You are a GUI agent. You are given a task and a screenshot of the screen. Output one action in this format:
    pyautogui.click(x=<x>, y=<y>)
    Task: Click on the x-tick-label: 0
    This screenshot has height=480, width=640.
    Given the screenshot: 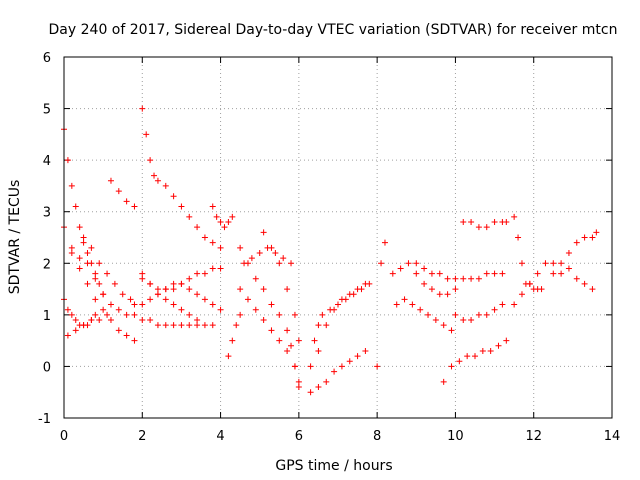 What is the action you would take?
    pyautogui.click(x=64, y=436)
    